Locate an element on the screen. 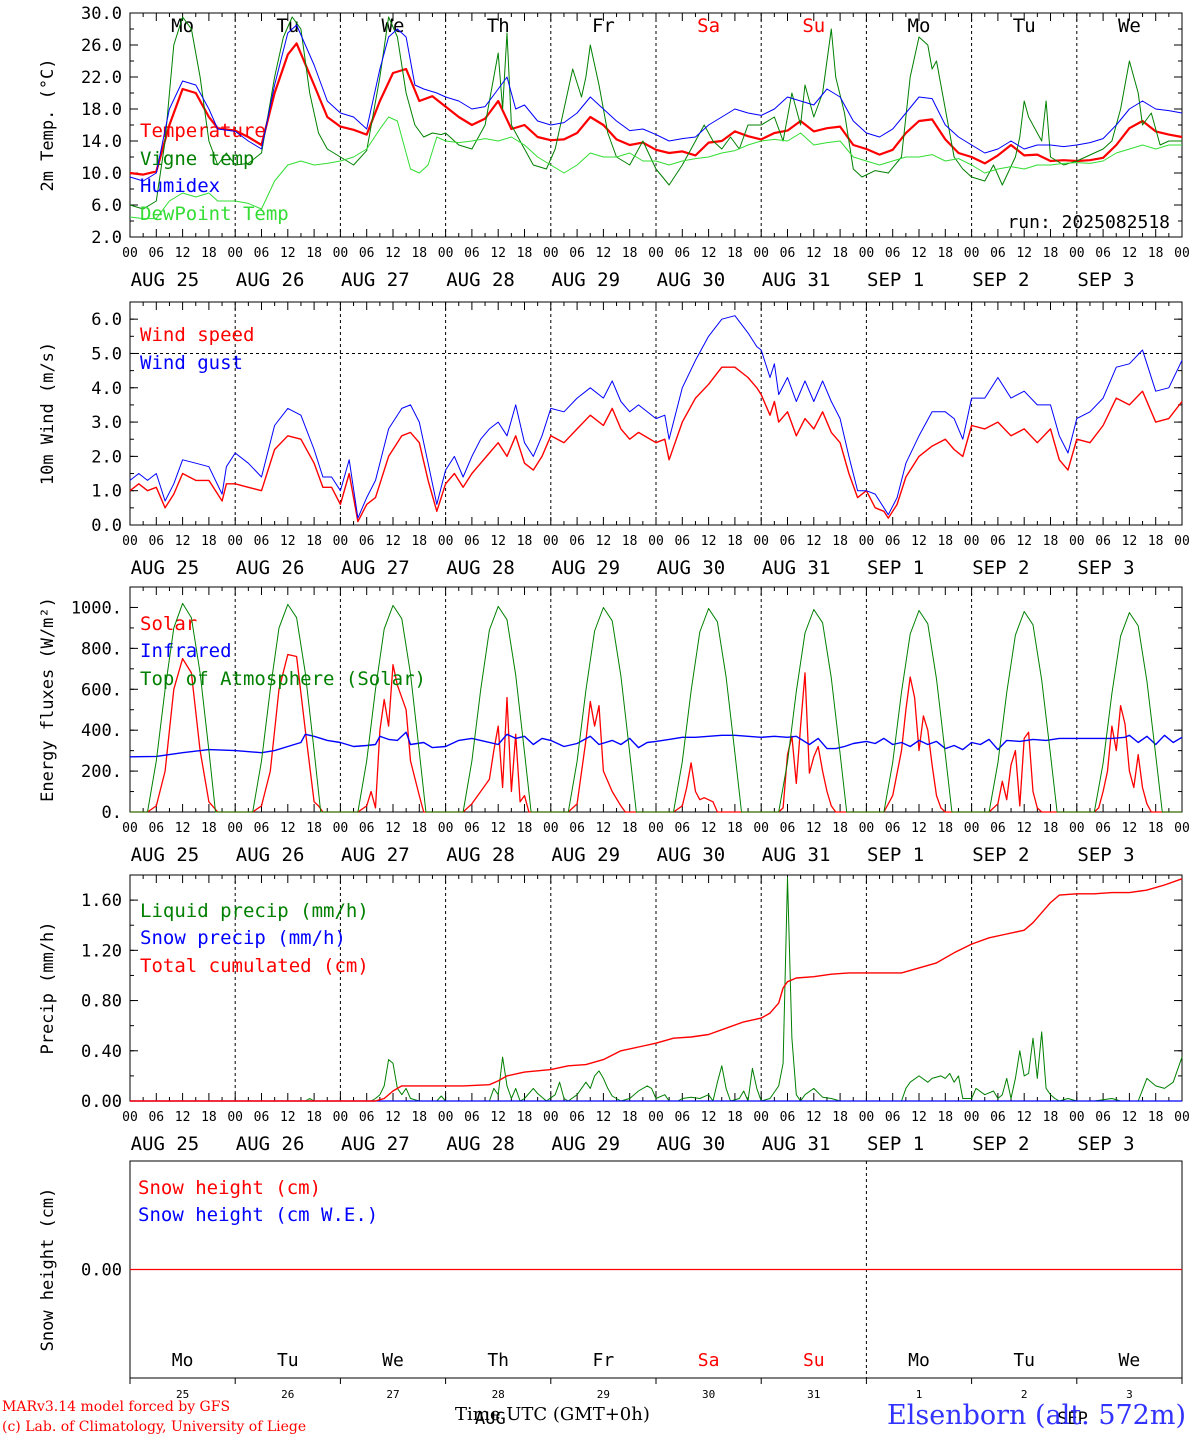  snow-day-number: 26 is located at coordinates (287, 1394).